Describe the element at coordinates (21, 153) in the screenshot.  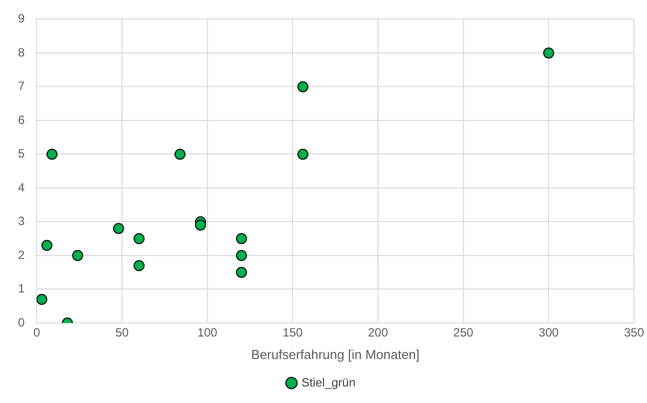
I see `y-tick-label: 5` at that location.